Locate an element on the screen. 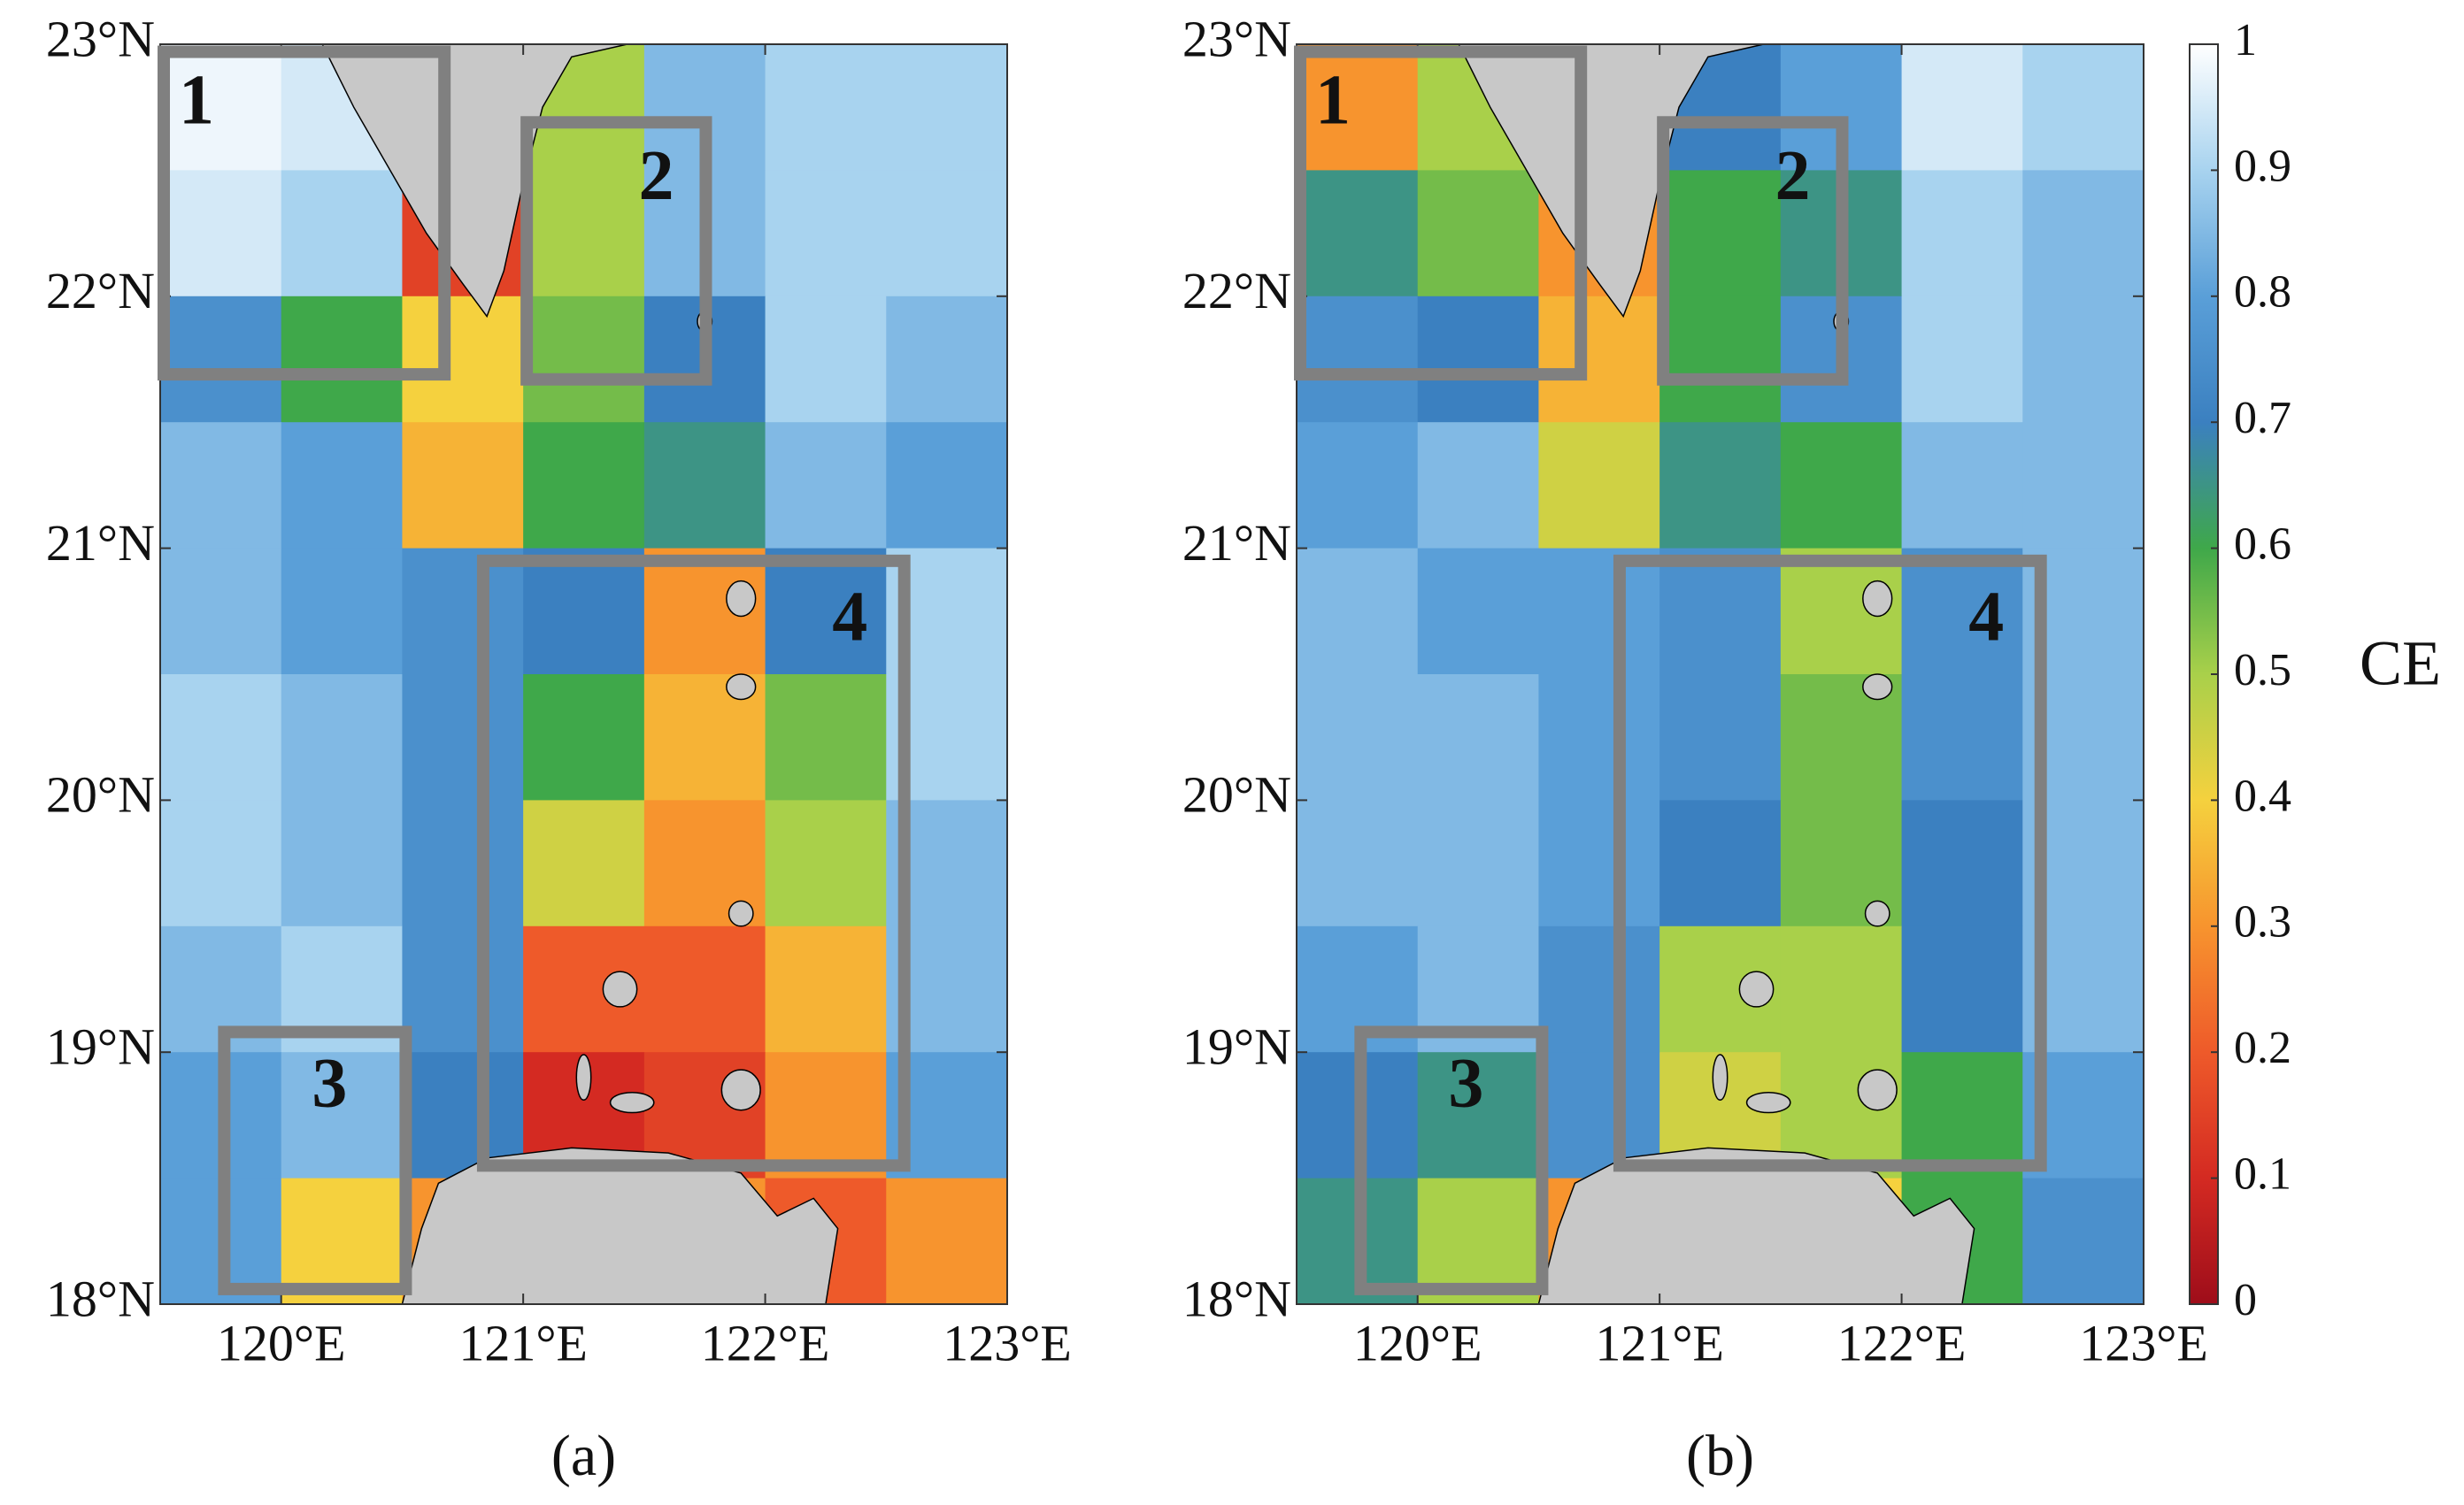  panel-label: (b) is located at coordinates (1720, 1456).